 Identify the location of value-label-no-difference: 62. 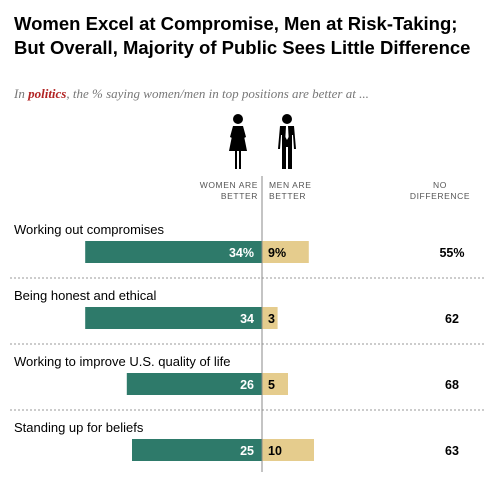
(452, 319).